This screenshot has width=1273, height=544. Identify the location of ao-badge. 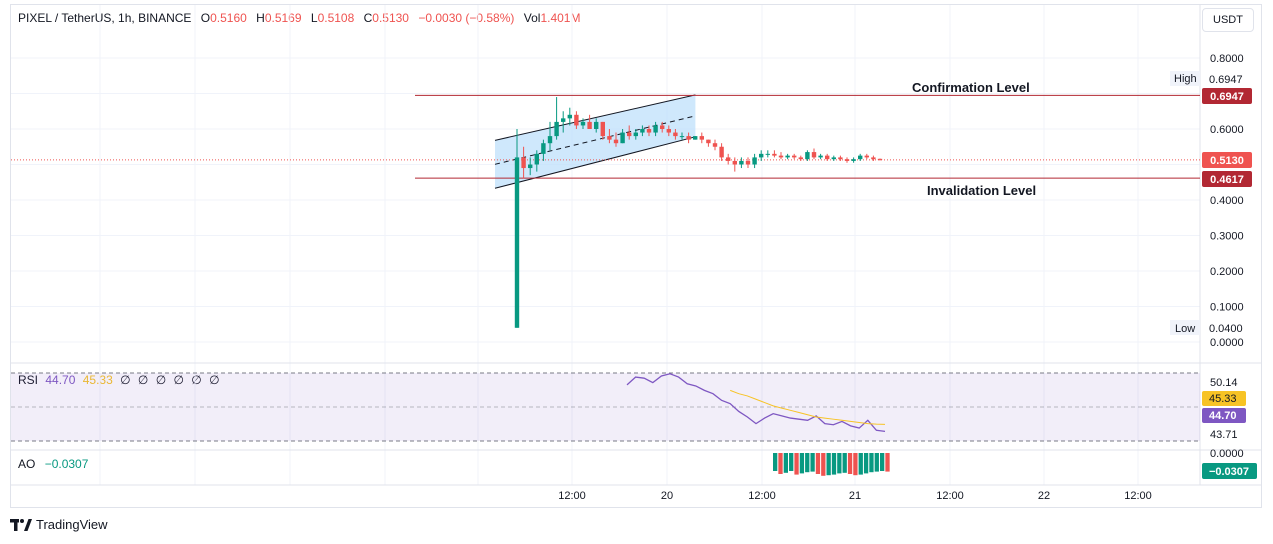
(1229, 471).